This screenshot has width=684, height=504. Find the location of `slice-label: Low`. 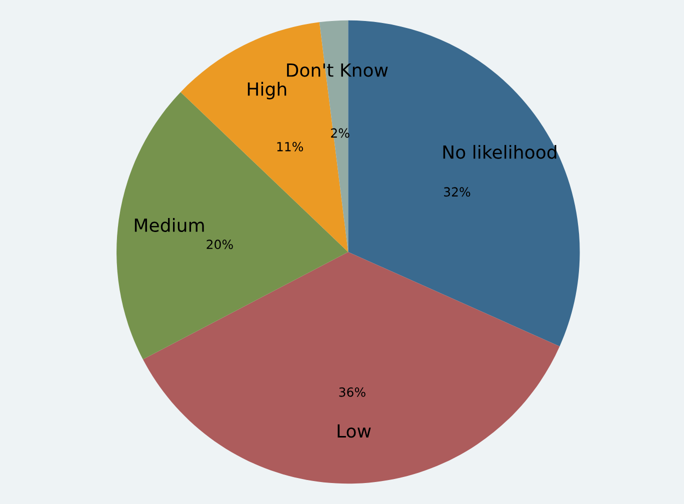

slice-label: Low is located at coordinates (354, 431).